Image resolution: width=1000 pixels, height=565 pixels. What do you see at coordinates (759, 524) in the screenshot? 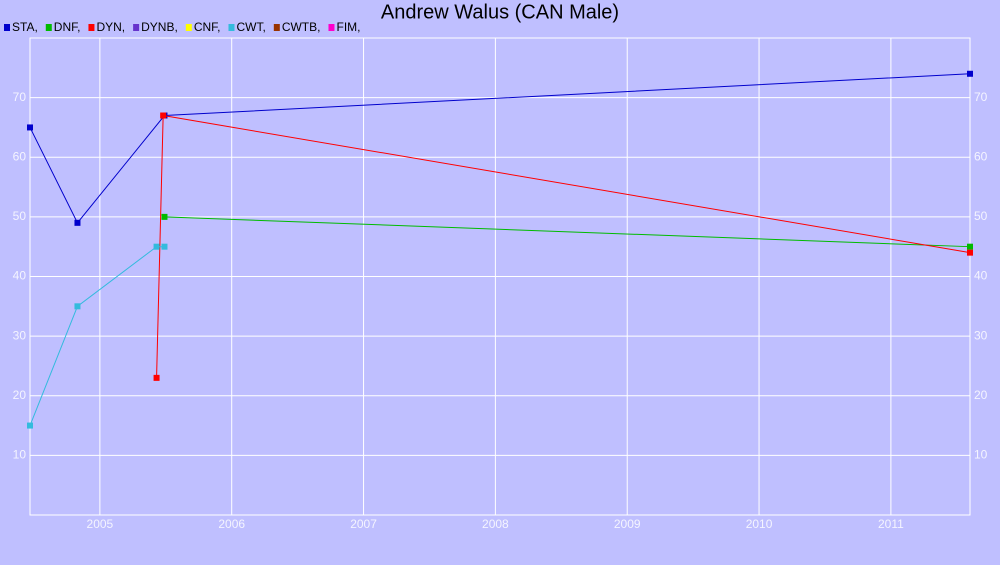
I see `x-tick-label: 2010` at bounding box center [759, 524].